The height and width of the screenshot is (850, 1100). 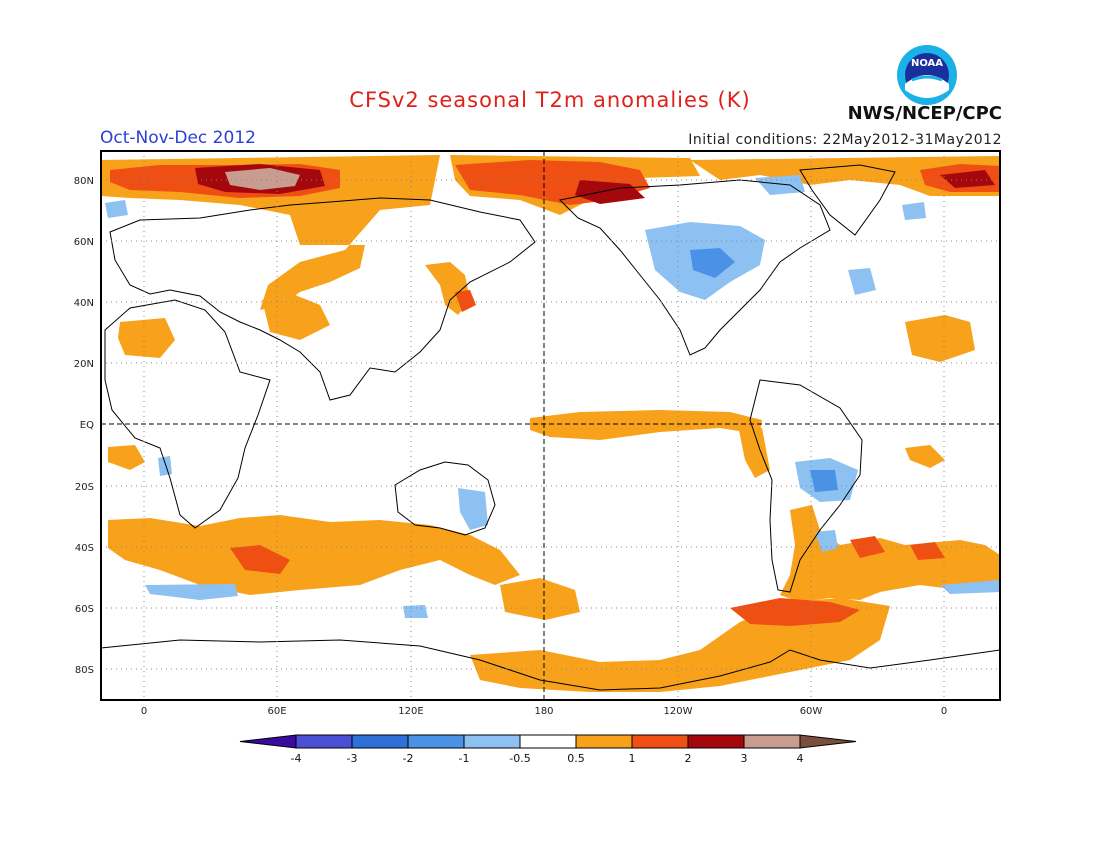 What do you see at coordinates (519, 758) in the screenshot?
I see `colorbar-tick-label: -0.5` at bounding box center [519, 758].